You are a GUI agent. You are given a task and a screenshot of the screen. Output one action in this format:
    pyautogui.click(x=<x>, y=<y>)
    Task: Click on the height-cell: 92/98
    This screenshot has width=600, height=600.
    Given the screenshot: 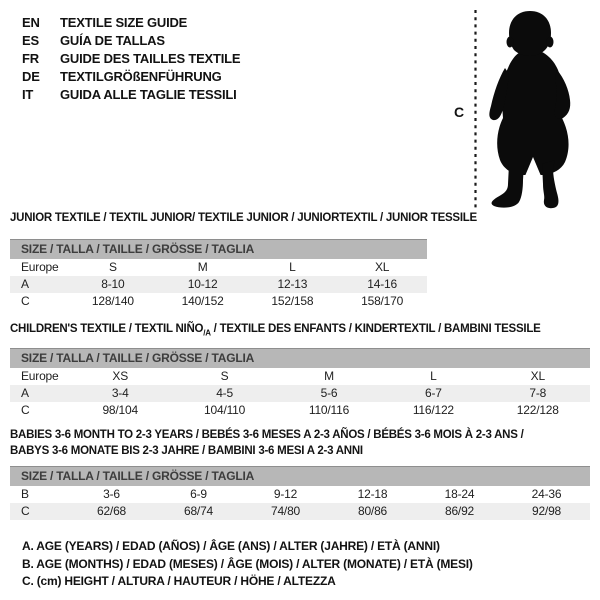 What is the action you would take?
    pyautogui.click(x=546, y=511)
    